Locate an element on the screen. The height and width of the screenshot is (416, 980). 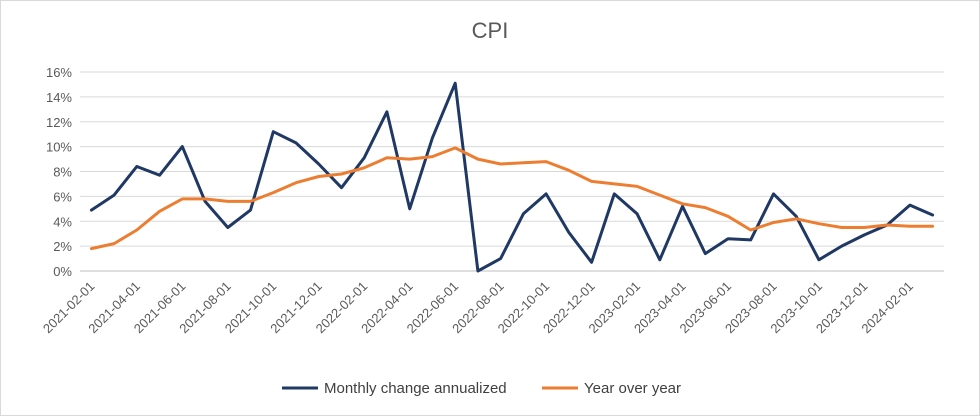
y-tick-label: 16% is located at coordinates (59, 72).